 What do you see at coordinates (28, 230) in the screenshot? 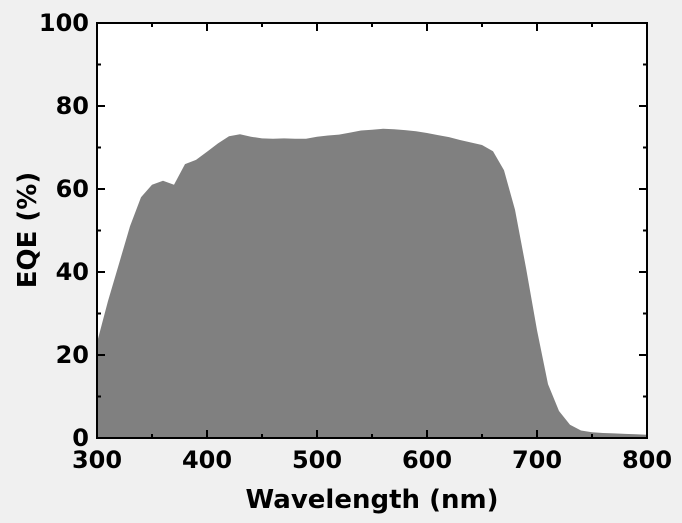
I see `y-axis-title: EQE (%)` at bounding box center [28, 230].